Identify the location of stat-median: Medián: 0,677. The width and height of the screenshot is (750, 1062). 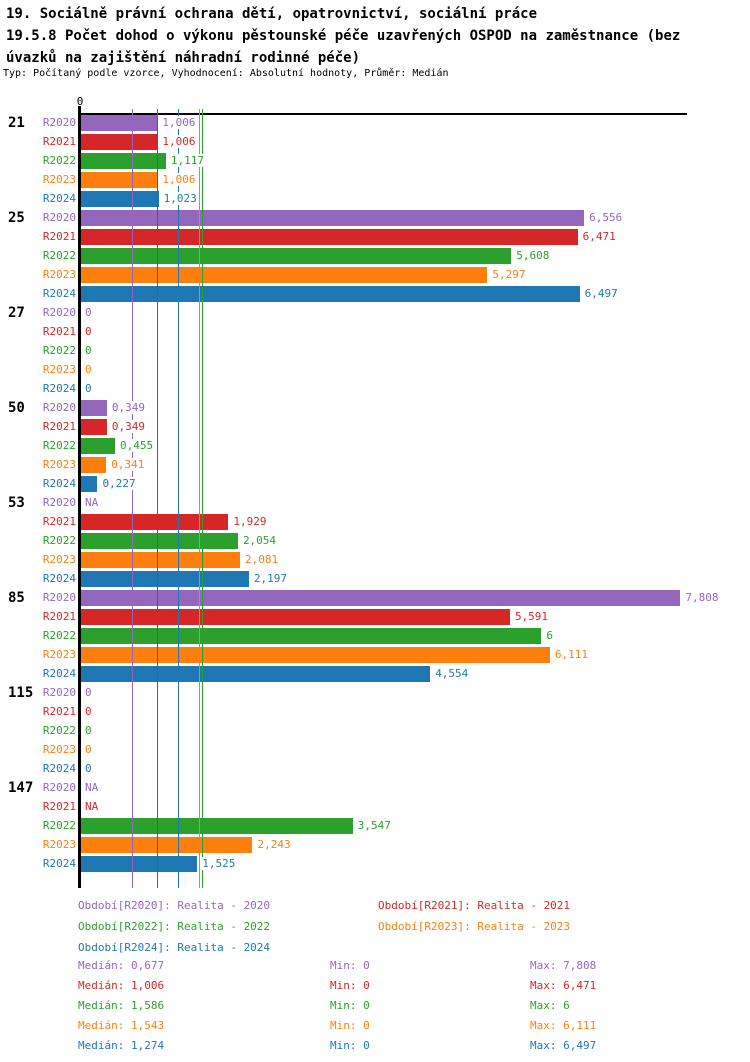
(121, 965).